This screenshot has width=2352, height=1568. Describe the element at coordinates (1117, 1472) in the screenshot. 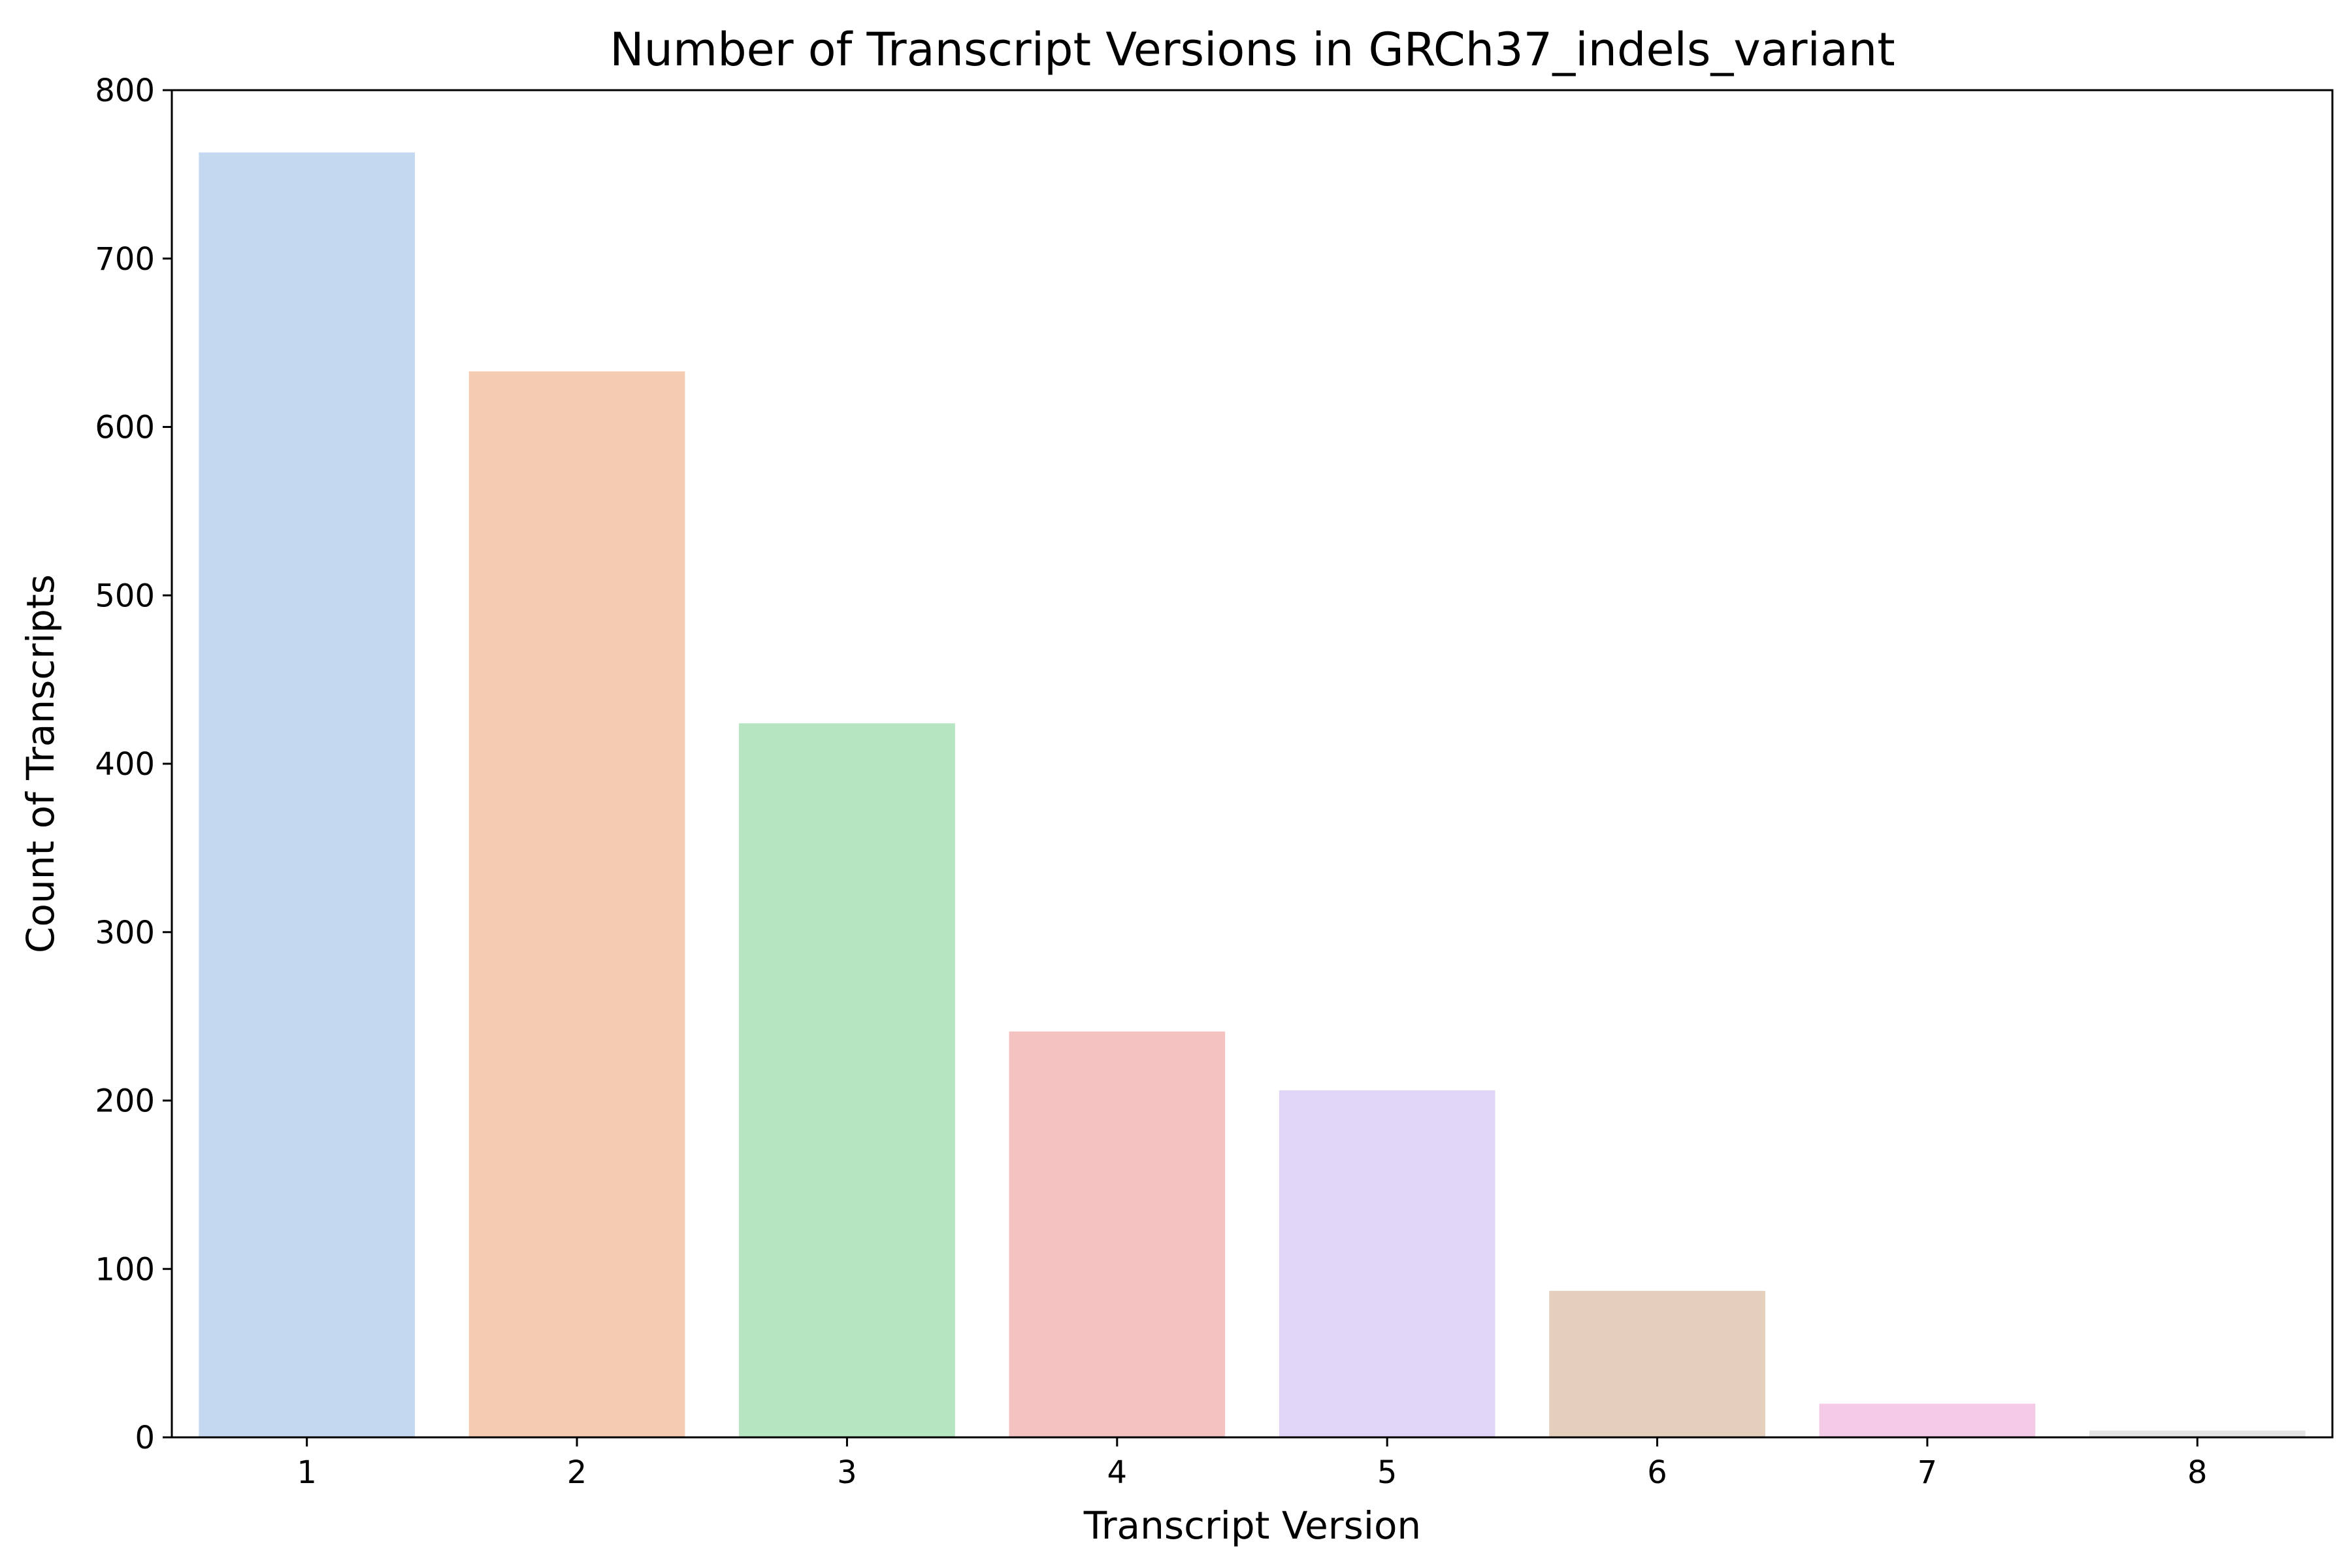

I see `x-tick-label: 4` at that location.